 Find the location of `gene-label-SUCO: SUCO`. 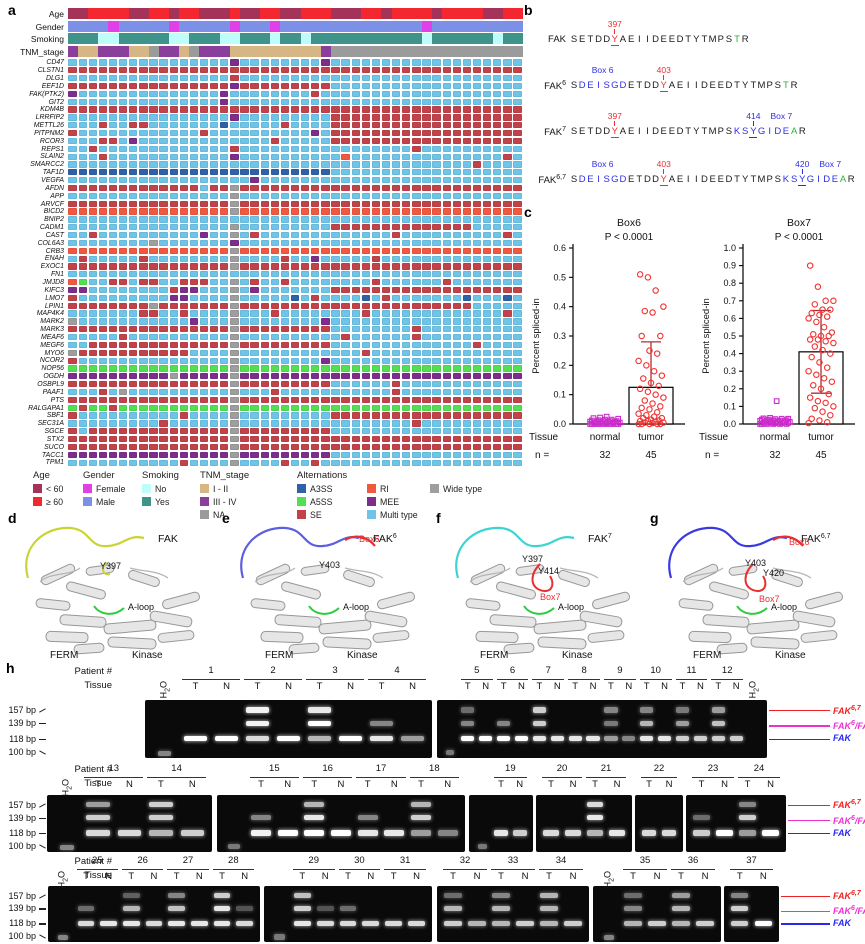

gene-label-SUCO: SUCO is located at coordinates (54, 447).